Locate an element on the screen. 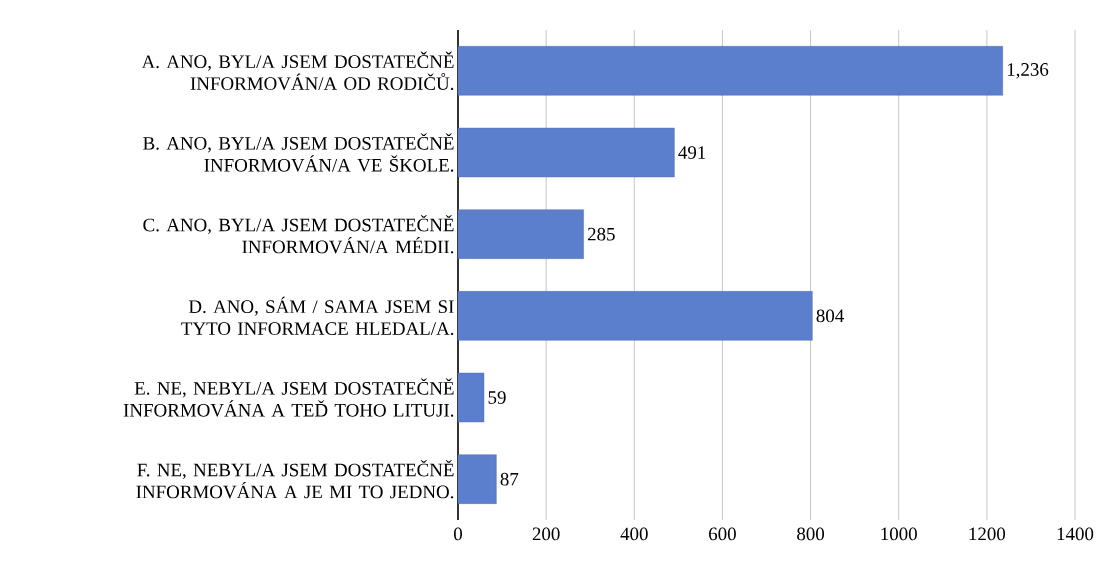  x-tick-label: 400 is located at coordinates (634, 534).